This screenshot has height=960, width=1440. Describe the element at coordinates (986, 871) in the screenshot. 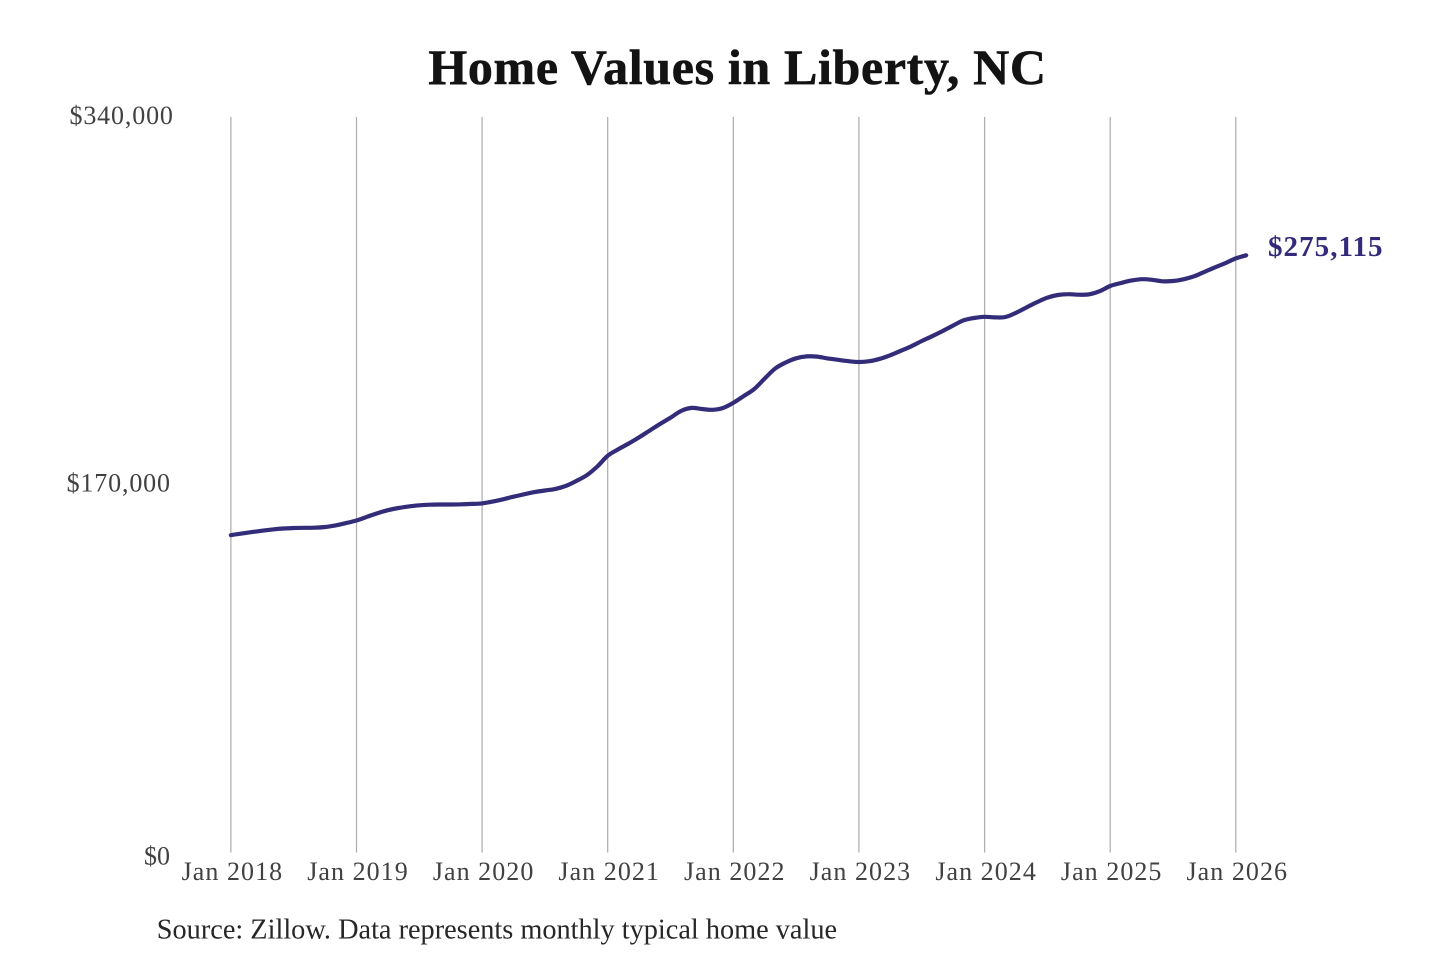

I see `svg-text: Jan 2024` at that location.